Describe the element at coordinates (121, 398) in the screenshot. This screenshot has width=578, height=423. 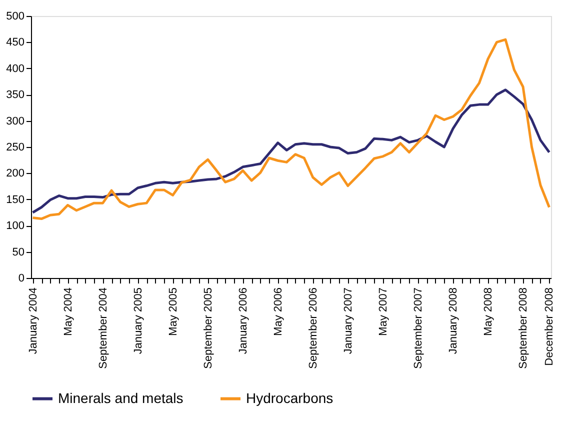
I see `legend-label: Minerals and metals` at that location.